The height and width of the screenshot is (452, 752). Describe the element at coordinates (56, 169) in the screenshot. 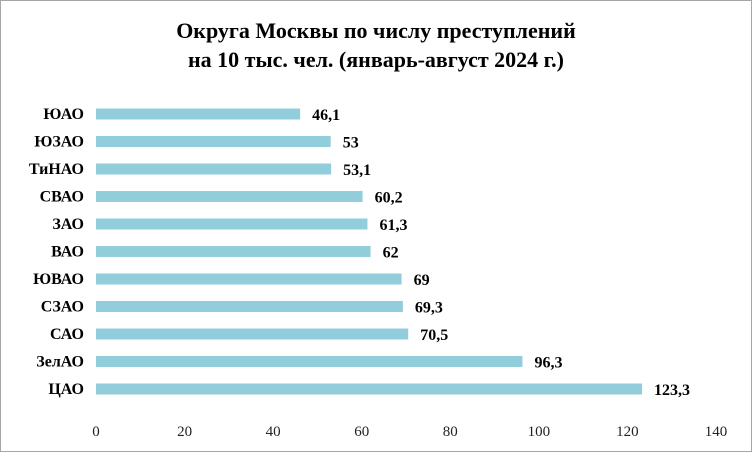

I see `category-label: ТиНАО` at that location.